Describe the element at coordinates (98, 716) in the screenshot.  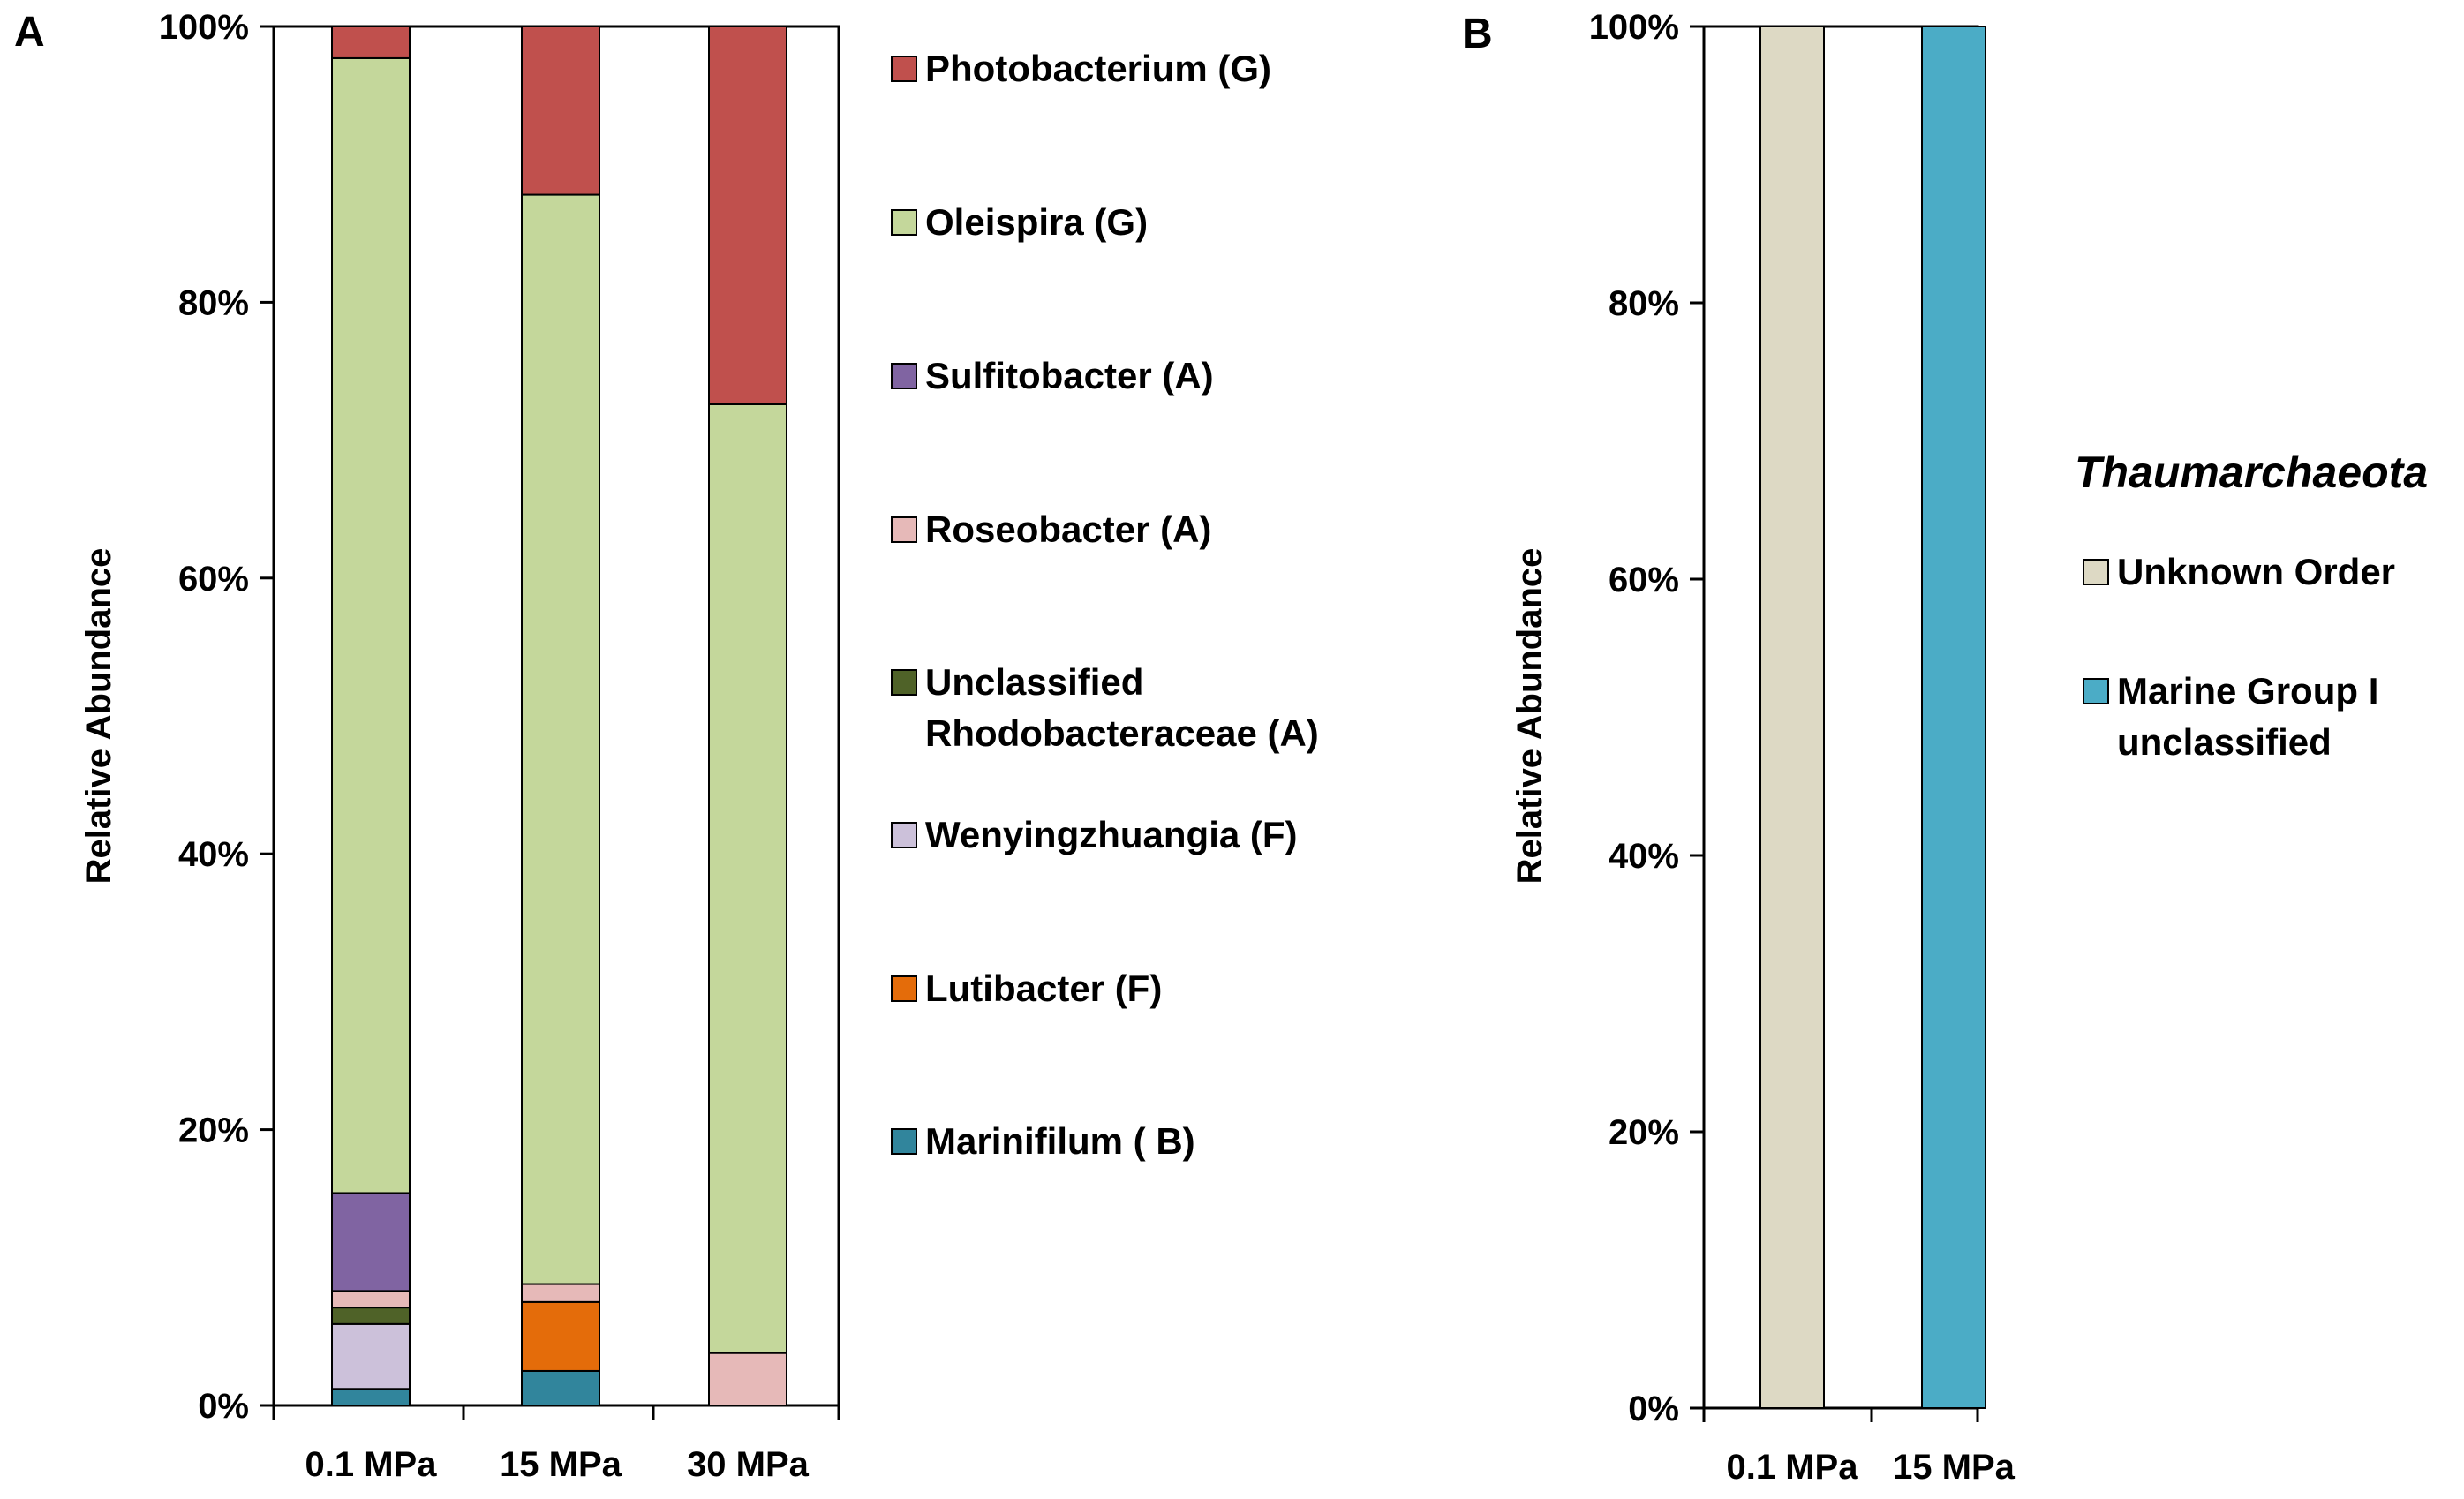
I see `panel-a-y-axis-title: Relative Abundance` at that location.